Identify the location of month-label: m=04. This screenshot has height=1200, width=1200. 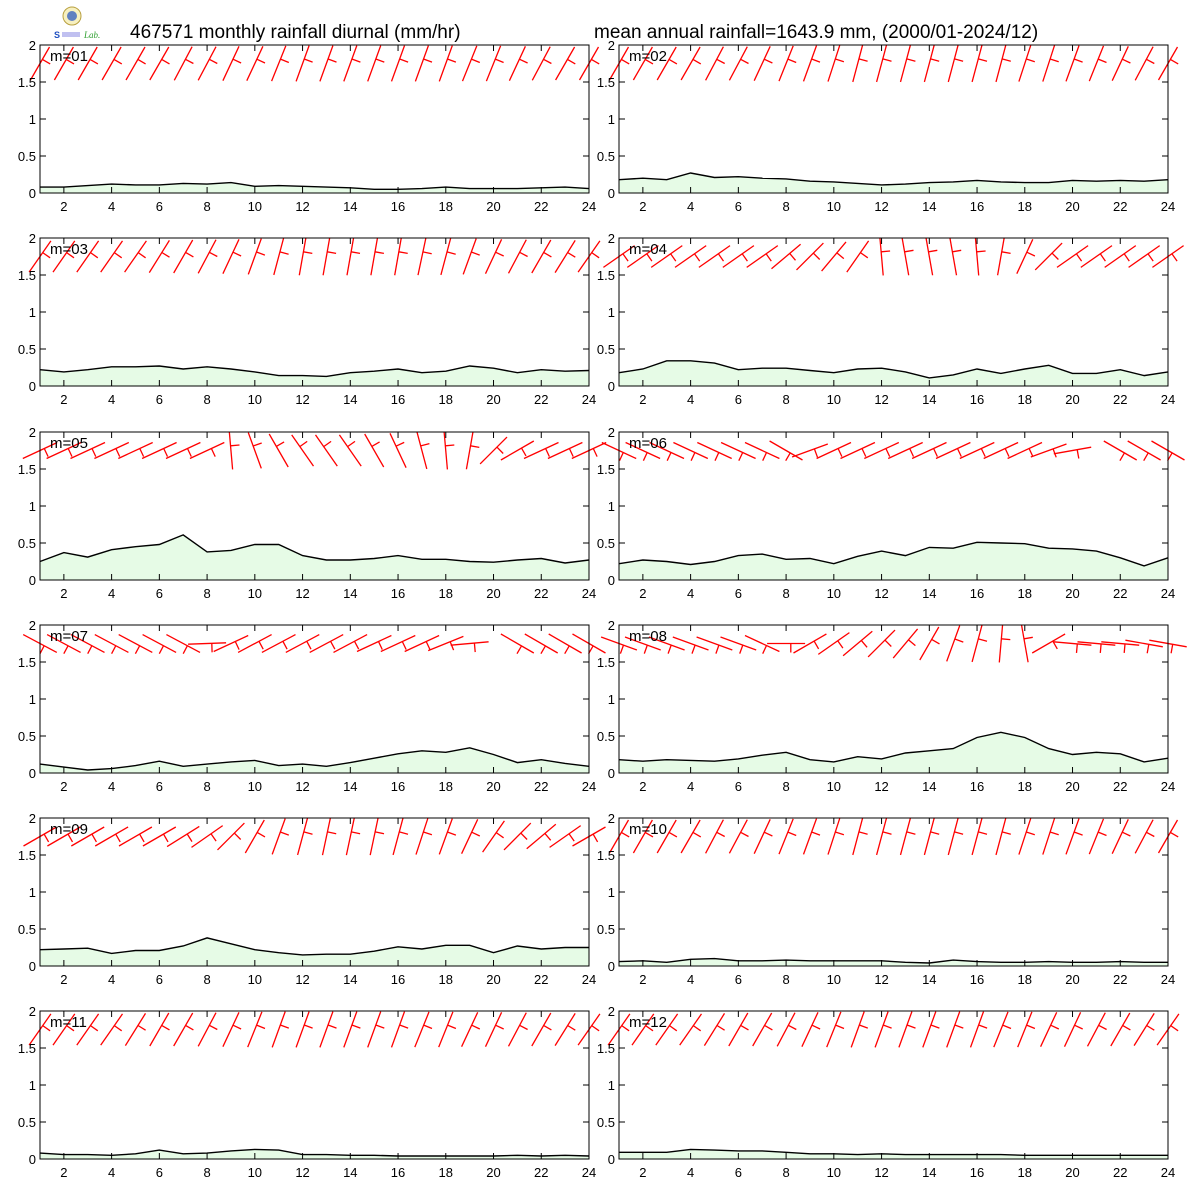
(648, 249).